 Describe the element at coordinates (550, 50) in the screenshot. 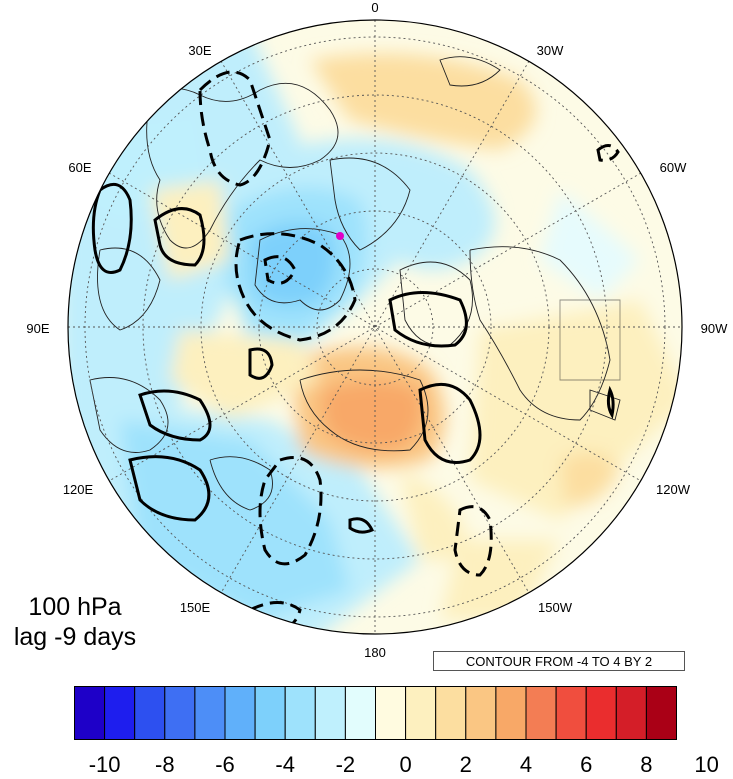

I see `lon-label-30w: 30W` at that location.